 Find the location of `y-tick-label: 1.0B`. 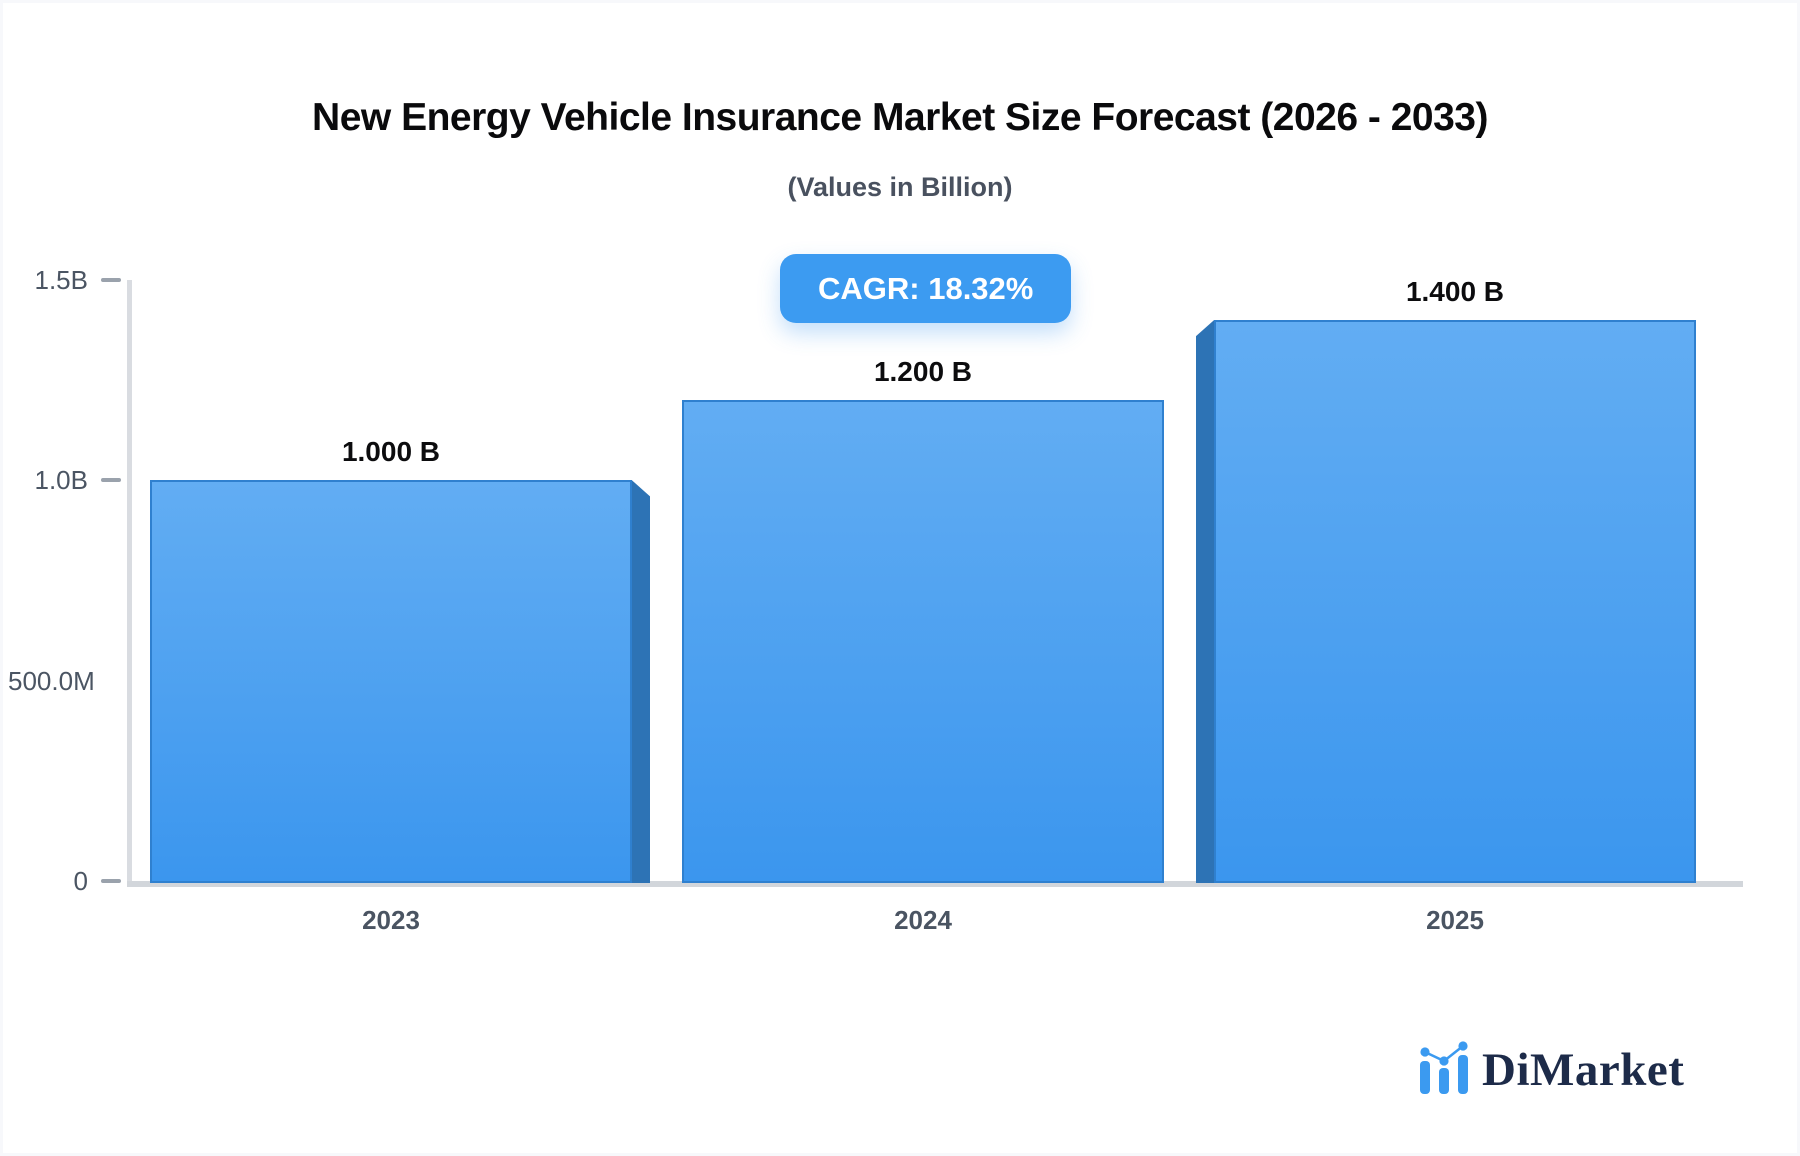

y-tick-label: 1.0B is located at coordinates (61, 480).